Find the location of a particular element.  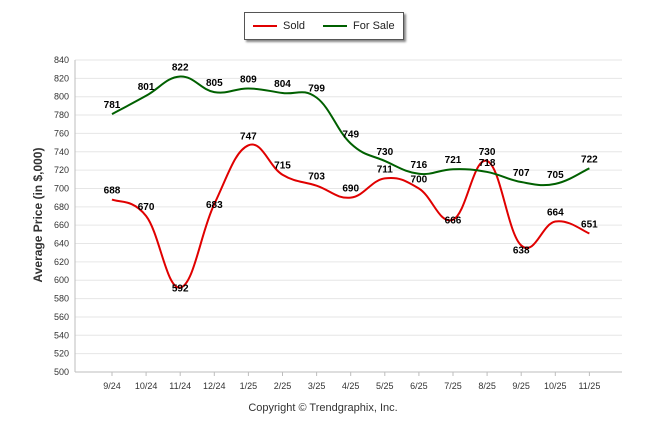

y-tick-680: 680 is located at coordinates (61, 207).